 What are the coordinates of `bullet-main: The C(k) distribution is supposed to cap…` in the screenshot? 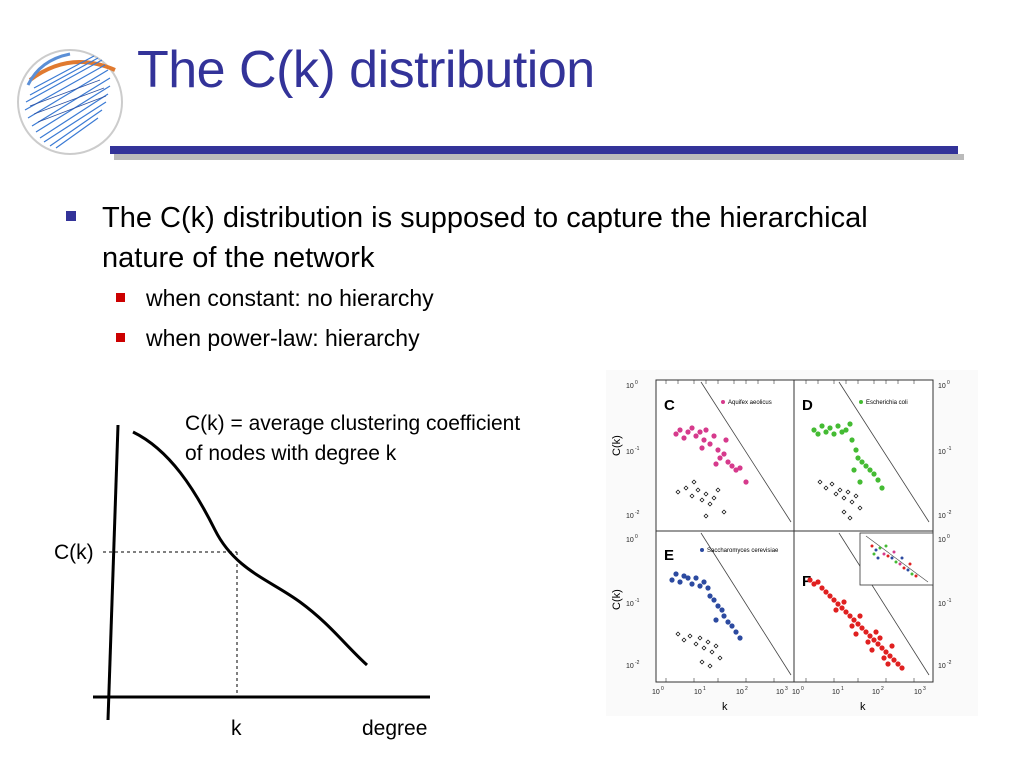 It's located at (476, 238).